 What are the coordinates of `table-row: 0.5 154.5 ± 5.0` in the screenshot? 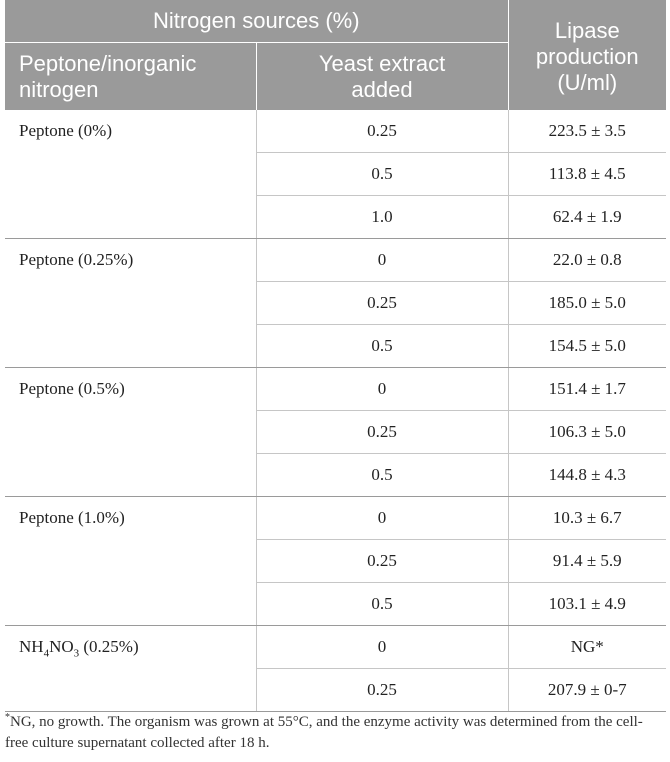 It's located at (336, 346).